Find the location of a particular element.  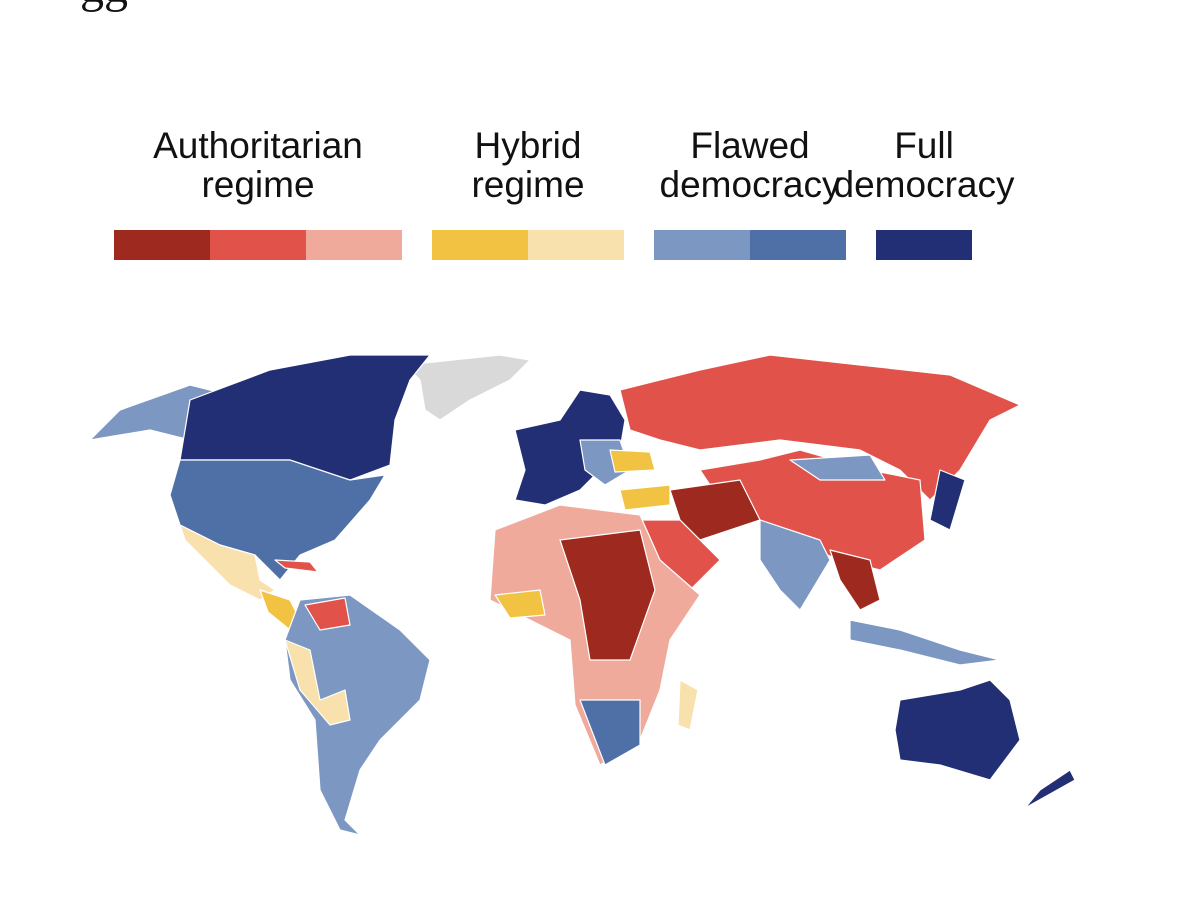

legend-label: Authoritarian is located at coordinates (258, 145).